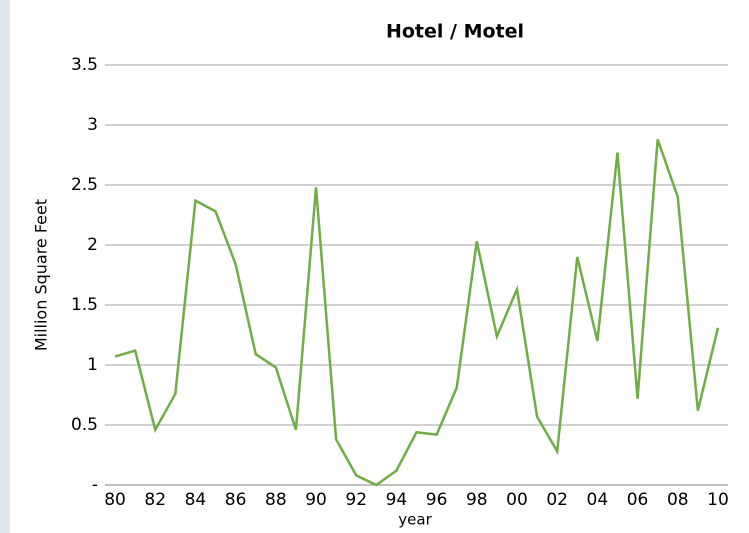 The width and height of the screenshot is (749, 533). What do you see at coordinates (92, 365) in the screenshot?
I see `y-tick-label: 1` at bounding box center [92, 365].